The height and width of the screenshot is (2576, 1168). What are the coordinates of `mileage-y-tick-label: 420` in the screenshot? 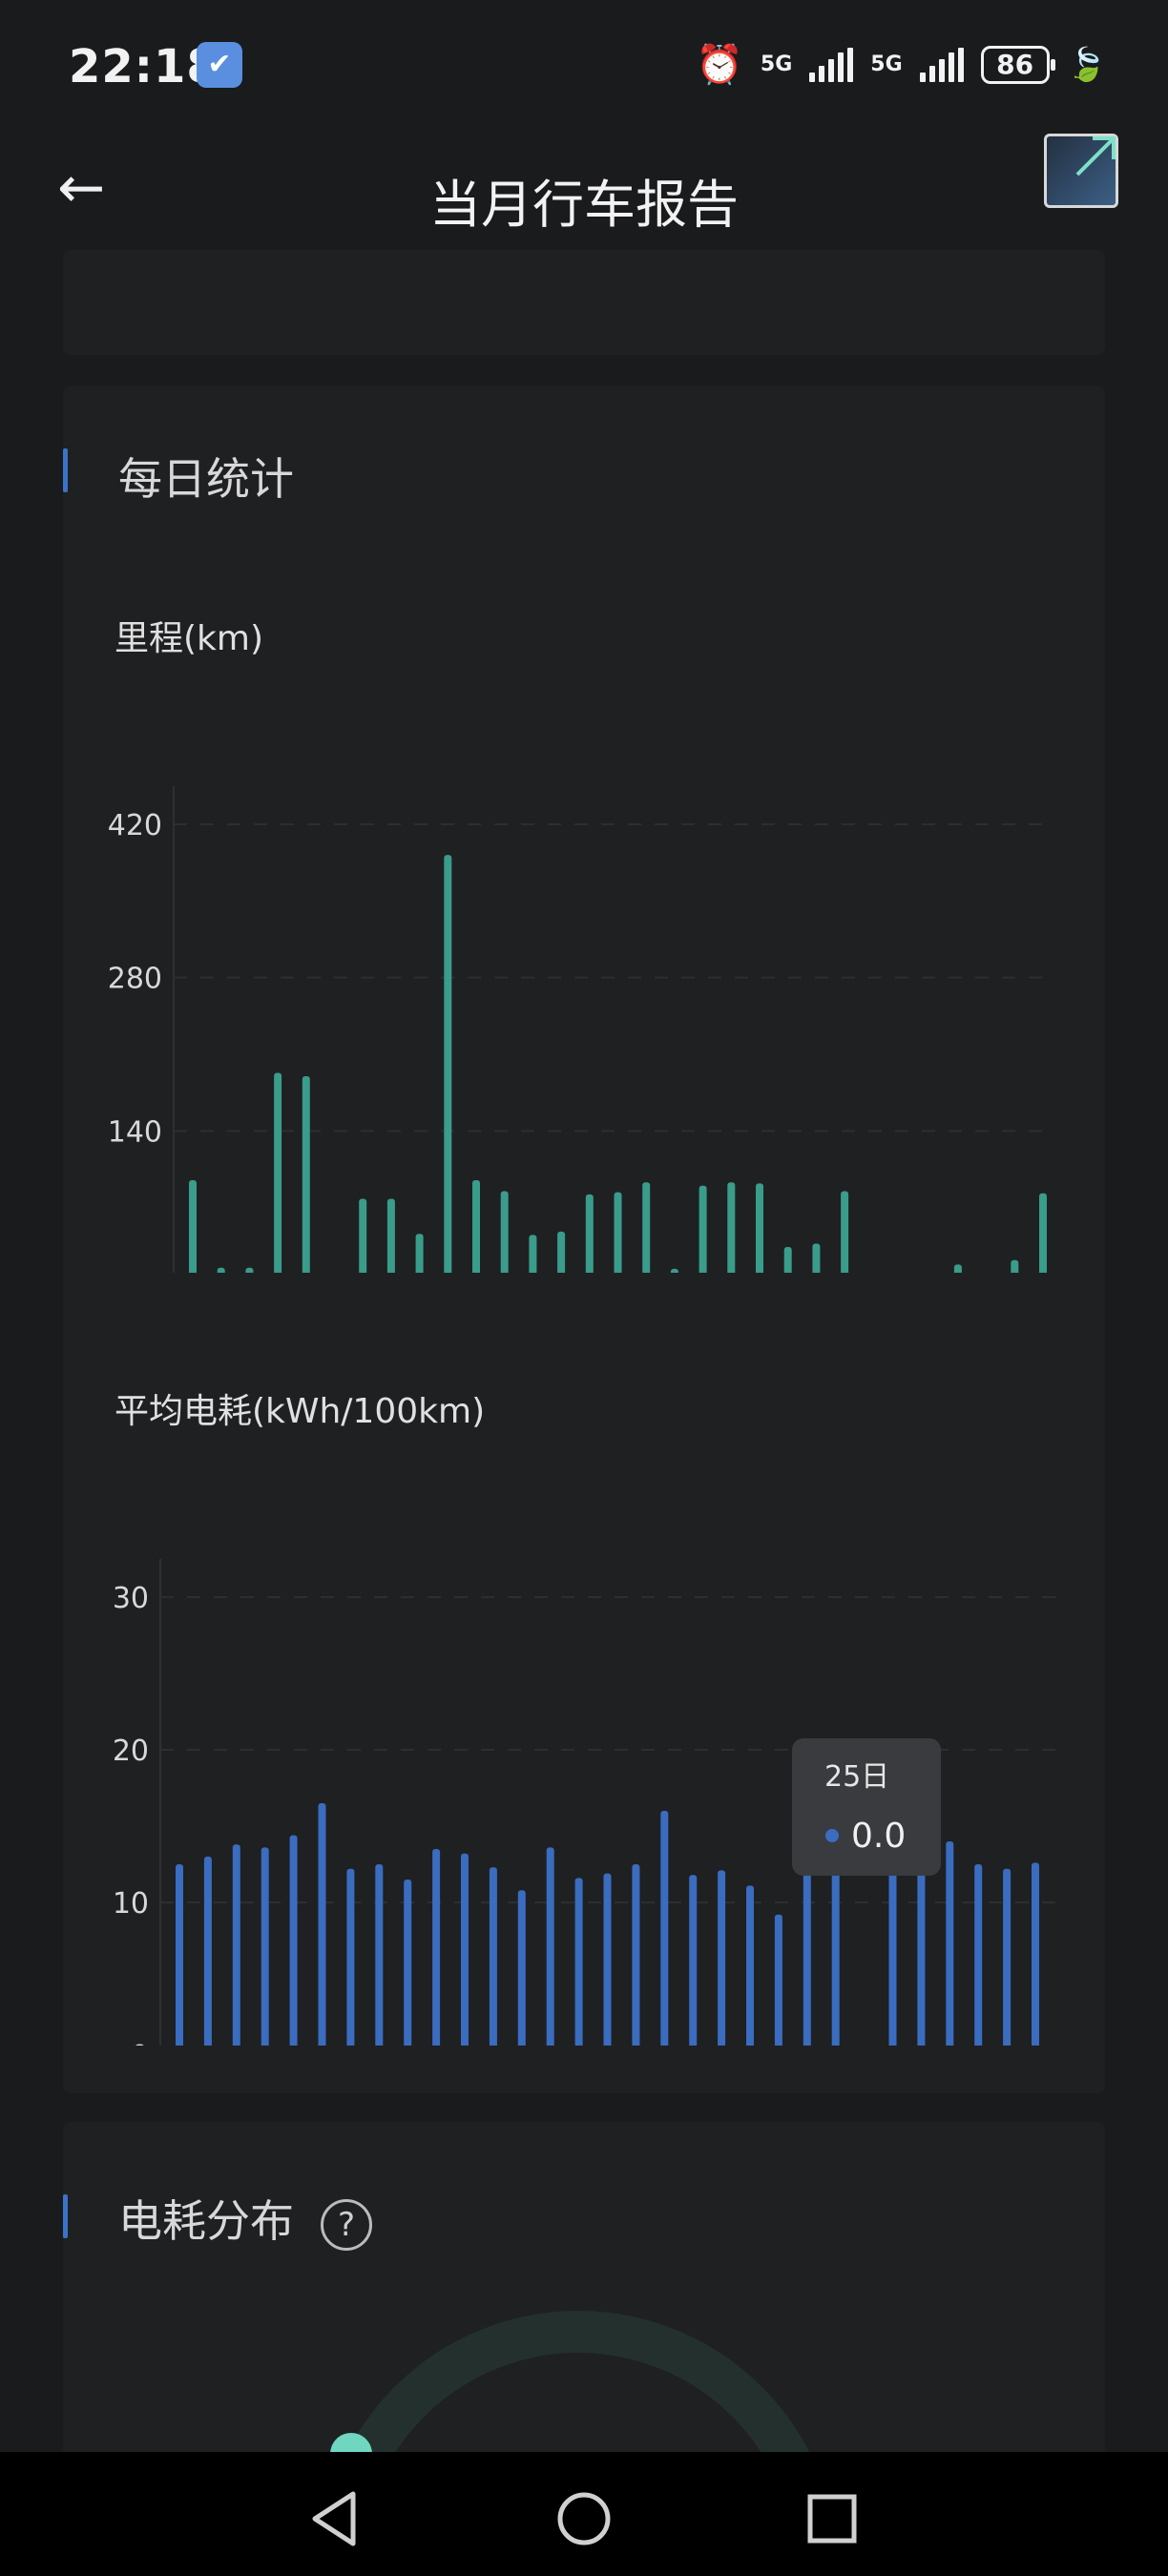 It's located at (135, 825).